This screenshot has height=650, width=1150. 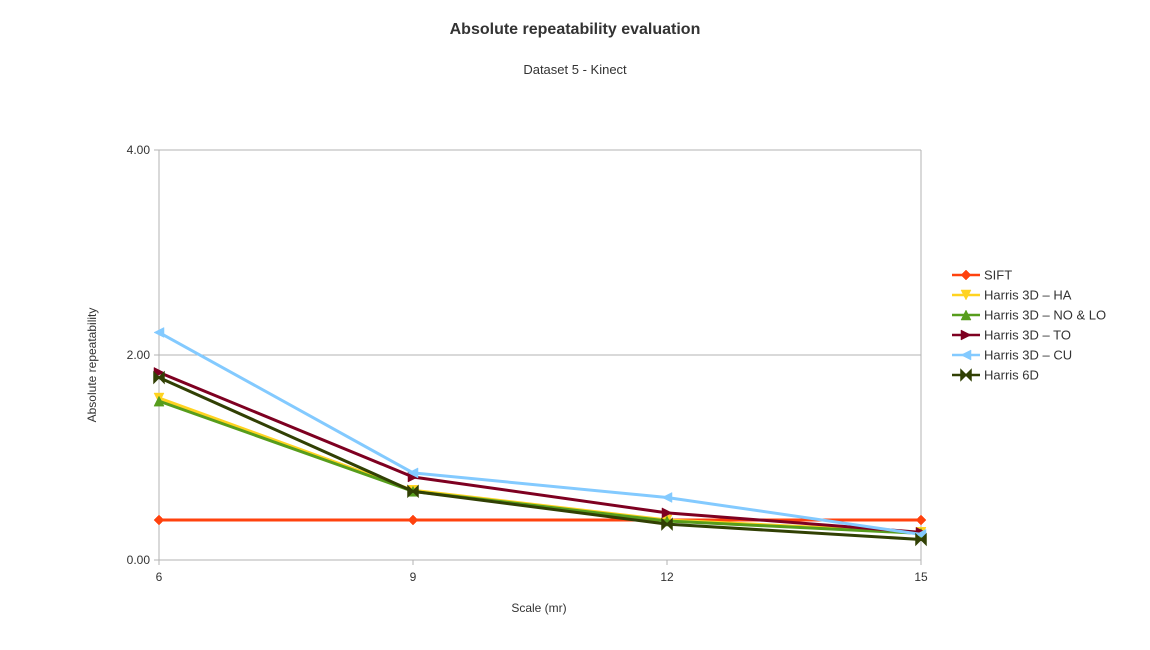 I want to click on x-axis-title: Scale (mr), so click(x=538, y=608).